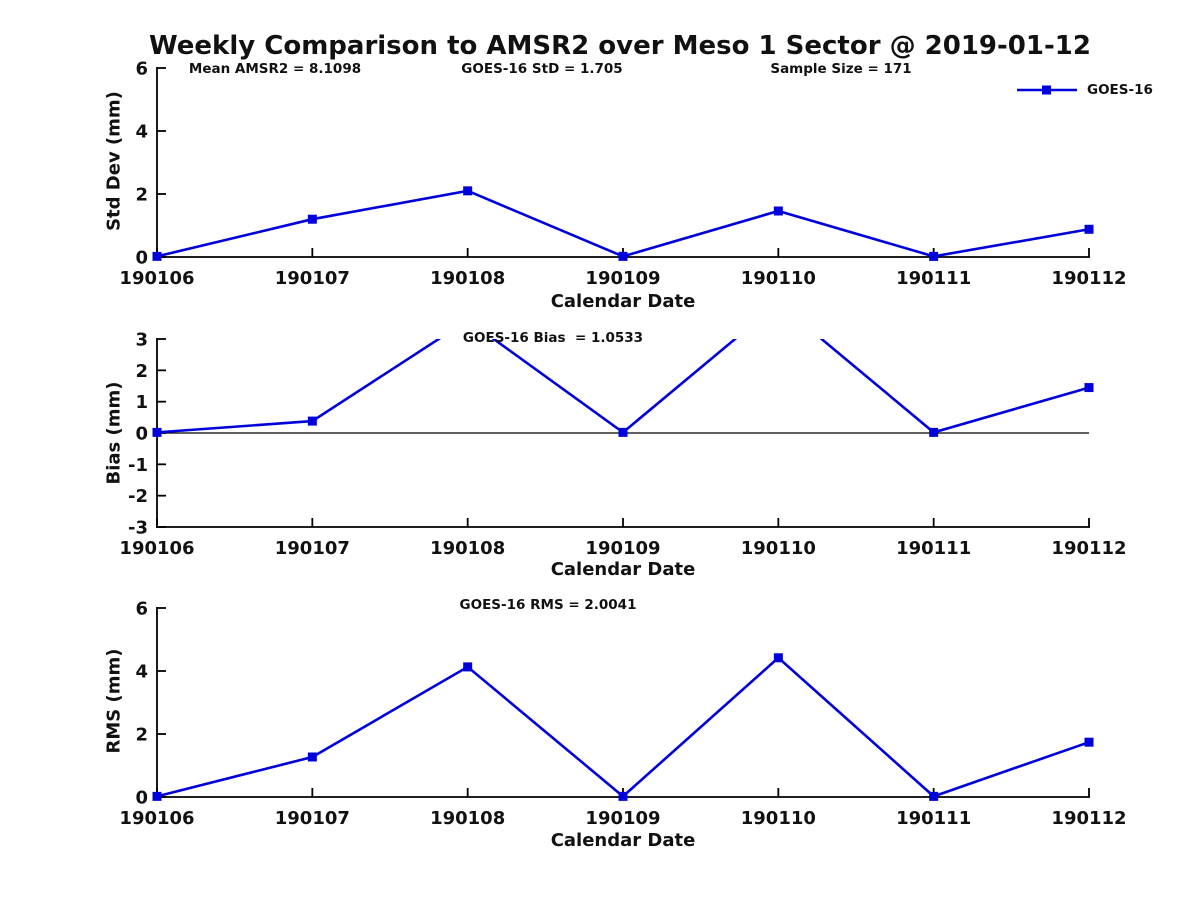 The height and width of the screenshot is (900, 1200). What do you see at coordinates (623, 840) in the screenshot?
I see `xlabel-rms: Calendar Date` at bounding box center [623, 840].